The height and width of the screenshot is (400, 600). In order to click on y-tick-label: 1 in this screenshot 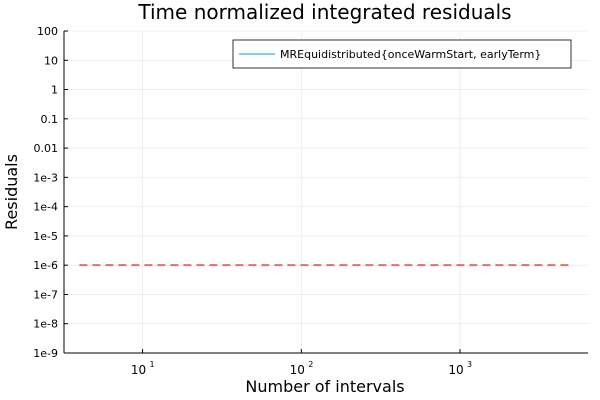, I will do `click(54, 90)`.